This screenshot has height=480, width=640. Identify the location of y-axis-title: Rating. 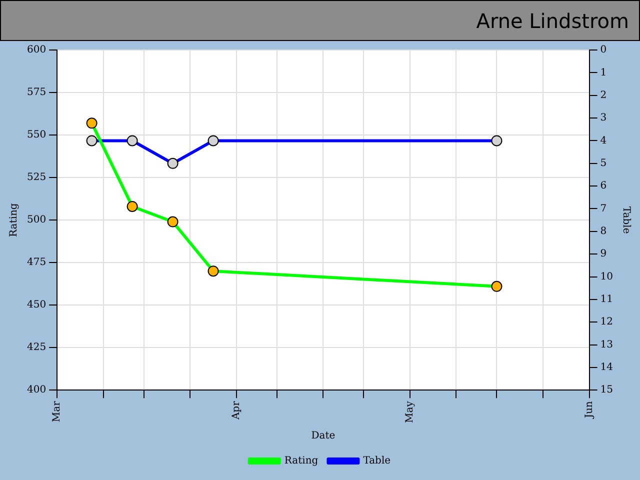
(14, 219).